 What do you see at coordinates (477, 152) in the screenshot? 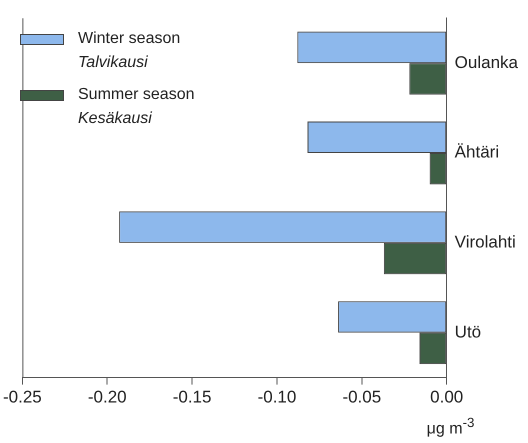
I see `y-tick-label: Ähtäri` at bounding box center [477, 152].